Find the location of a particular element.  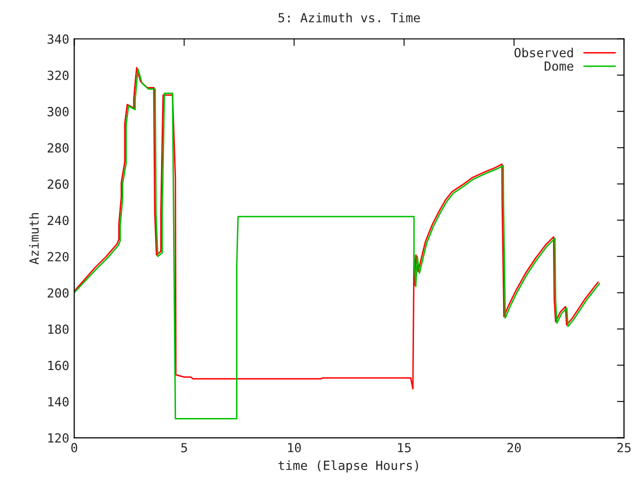

y-tick-label: 280 is located at coordinates (58, 148).